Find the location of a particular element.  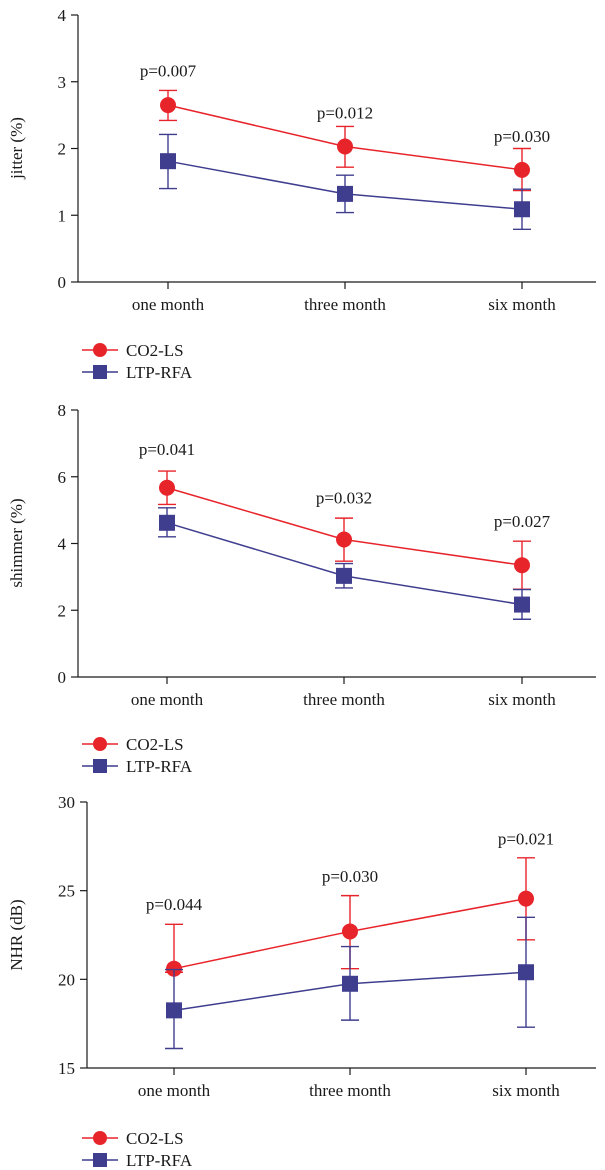

p-value-annotation: p=0.021 is located at coordinates (526, 839).